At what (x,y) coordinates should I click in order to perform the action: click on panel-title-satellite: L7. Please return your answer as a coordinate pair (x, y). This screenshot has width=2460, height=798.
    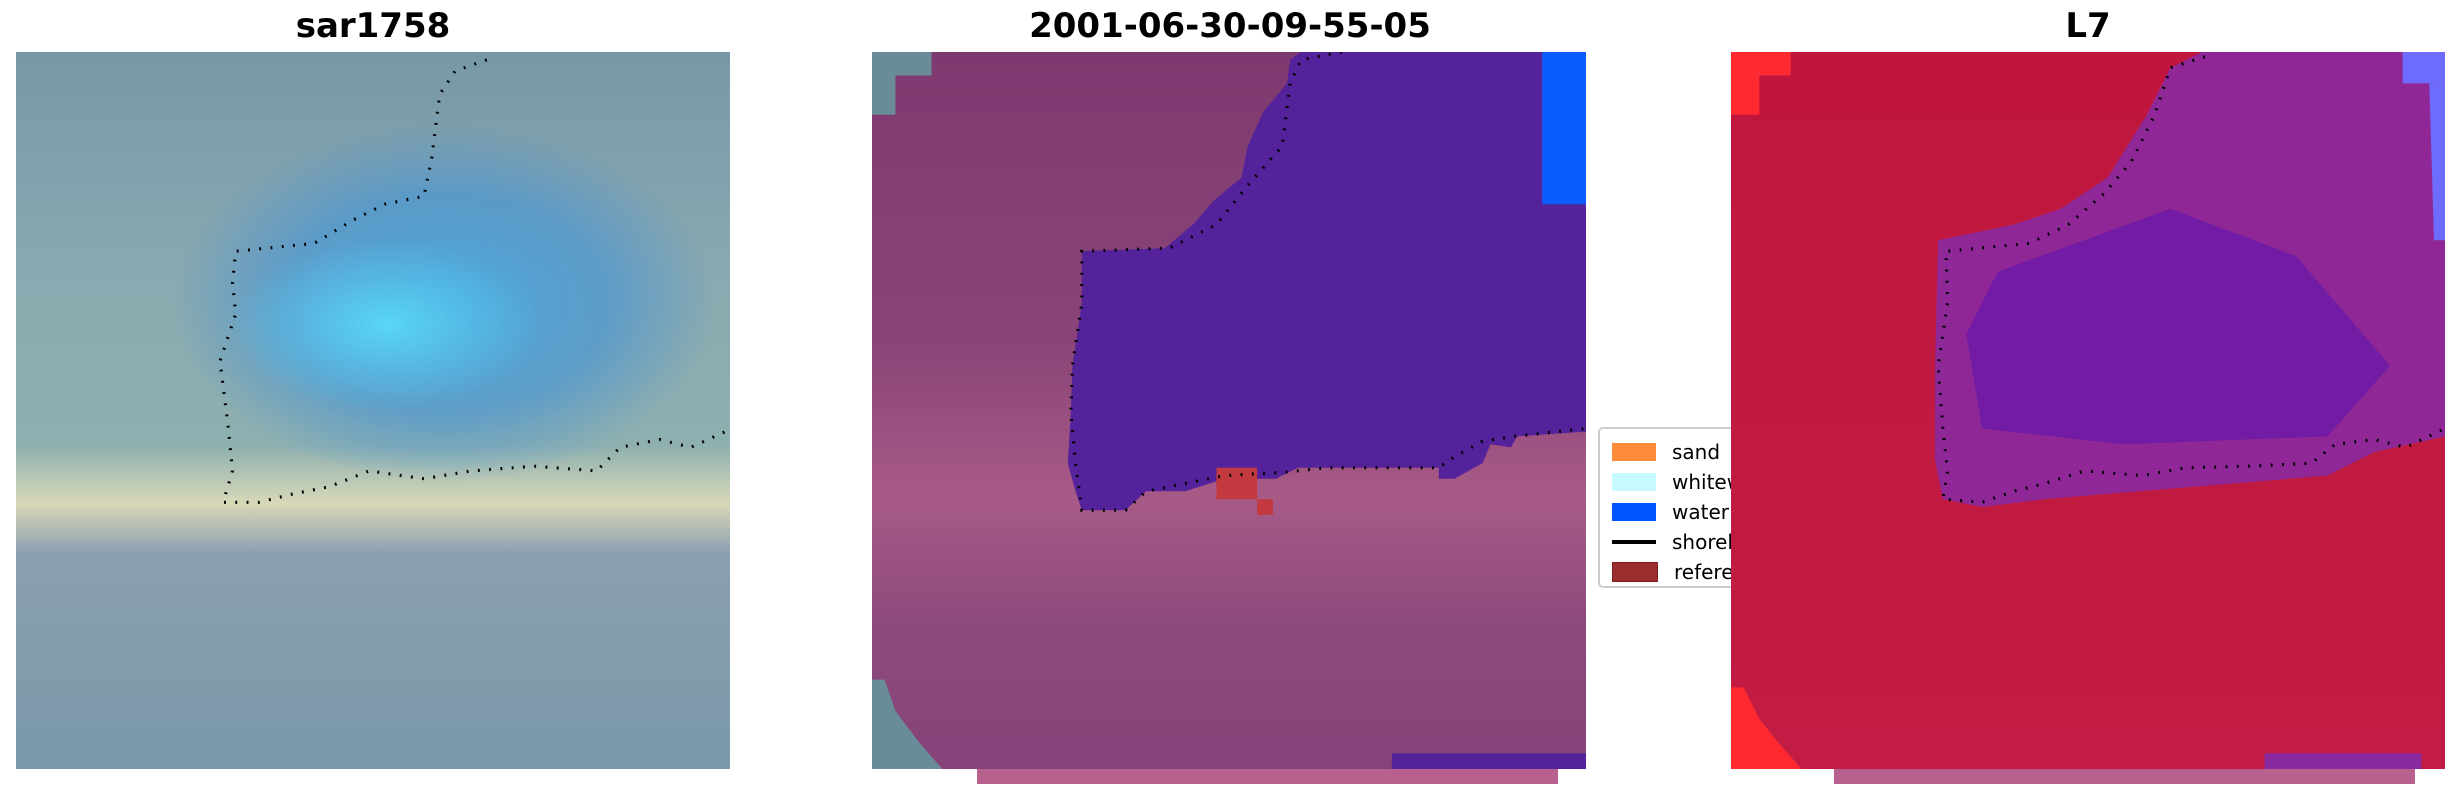
    Looking at the image, I should click on (2088, 26).